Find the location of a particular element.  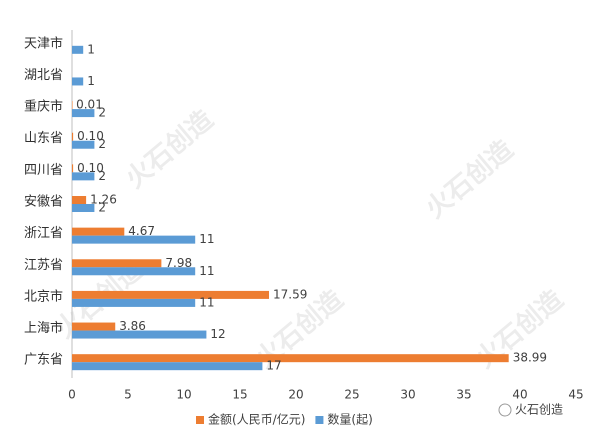

x-tick-label: 40 is located at coordinates (519, 395).